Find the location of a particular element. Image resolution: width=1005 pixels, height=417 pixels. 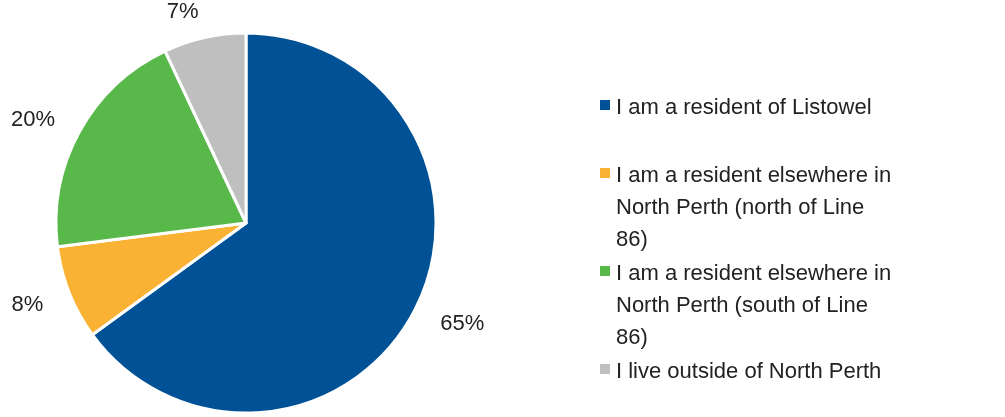

legend-label: I am a resident of Listowel is located at coordinates (744, 106).